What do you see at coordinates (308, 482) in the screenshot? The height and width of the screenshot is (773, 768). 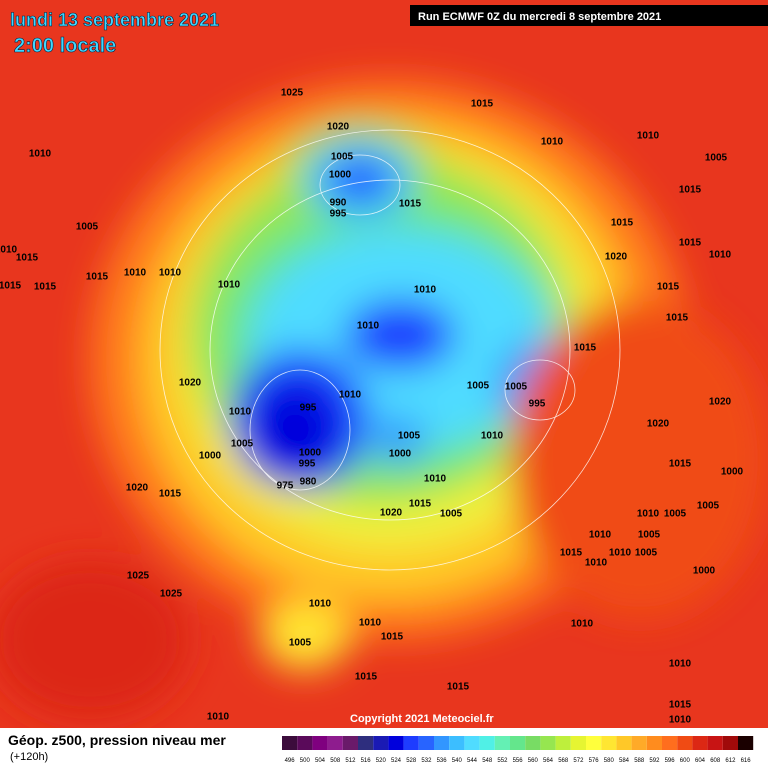 I see `pressure-label: 980` at bounding box center [308, 482].